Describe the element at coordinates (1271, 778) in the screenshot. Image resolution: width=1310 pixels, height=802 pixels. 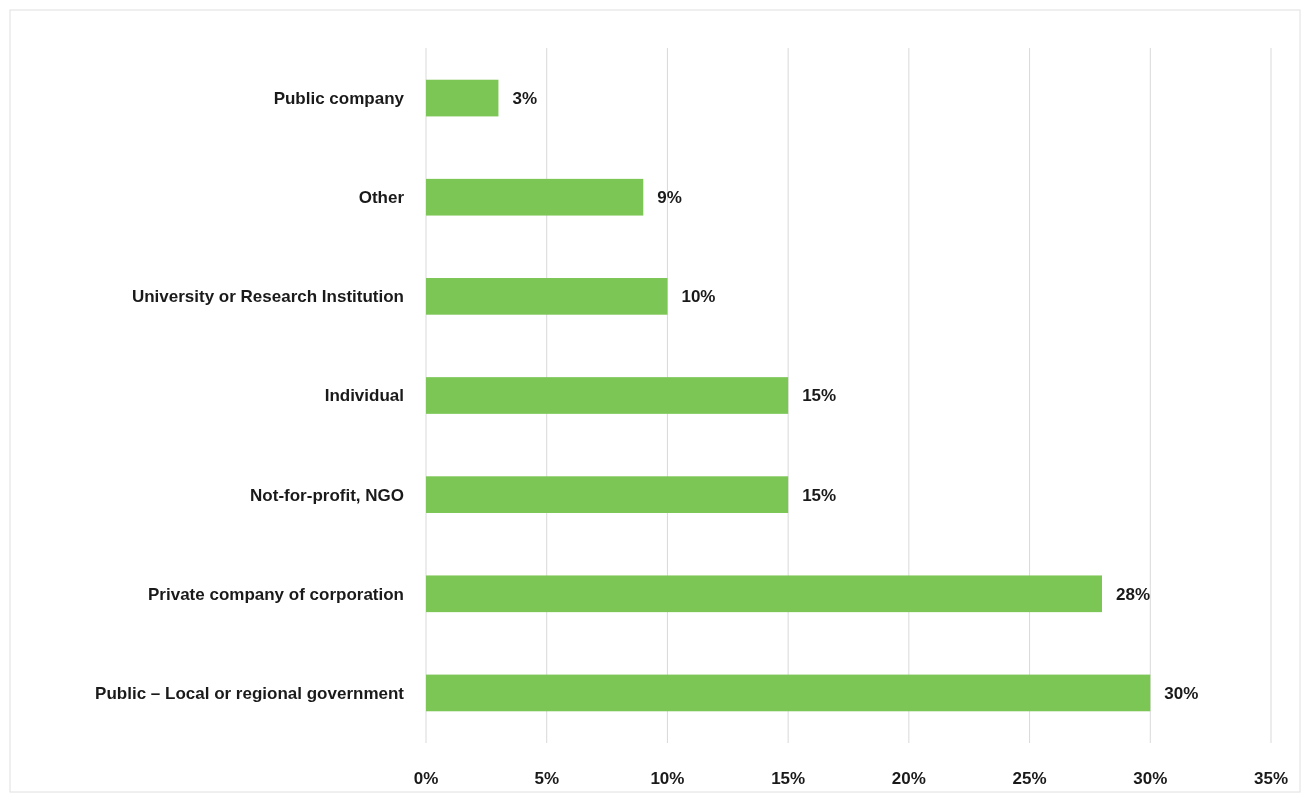
I see `x-tick-label: 35%` at that location.